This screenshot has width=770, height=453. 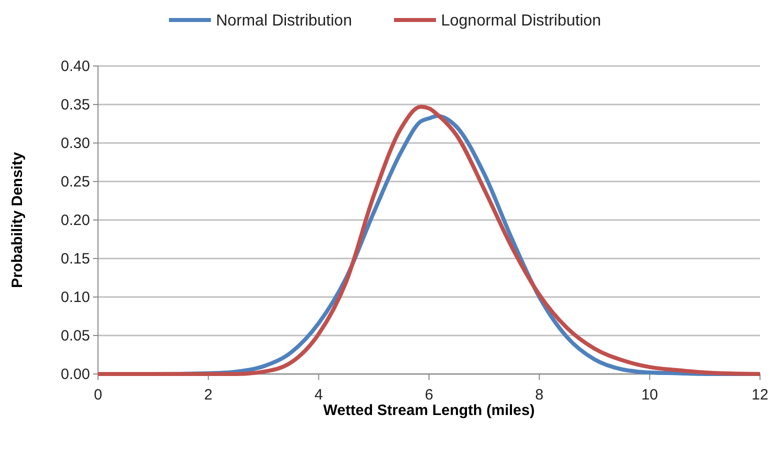 What do you see at coordinates (75, 66) in the screenshot?
I see `y-tick-label: 0.40` at bounding box center [75, 66].